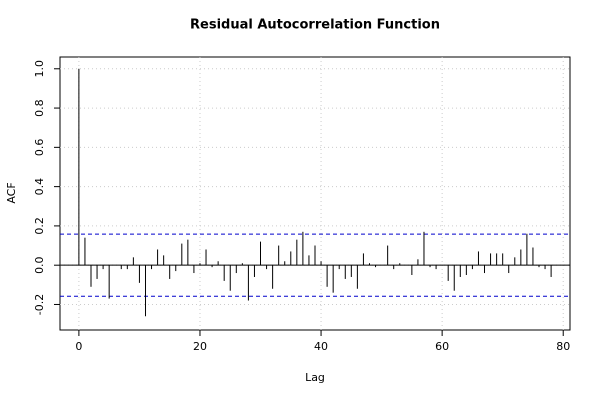  I want to click on y-tick-label: 0.4, so click(39, 187).